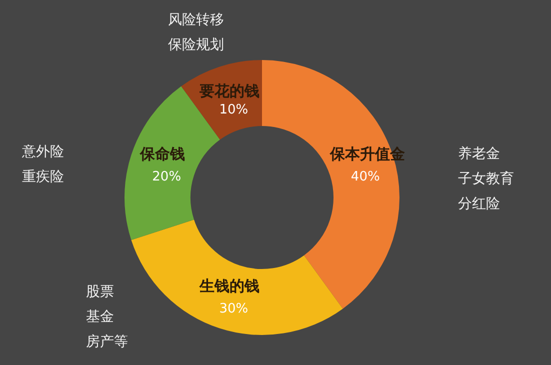 The image size is (551, 365). I want to click on text: 风险转移, so click(196, 20).